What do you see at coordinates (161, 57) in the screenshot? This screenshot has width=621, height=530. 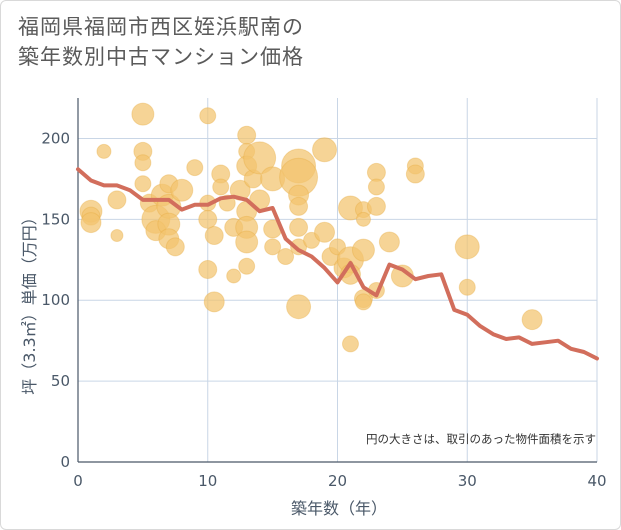 I see `chart-title-line-2: 築年数別中古マンション価格` at bounding box center [161, 57].